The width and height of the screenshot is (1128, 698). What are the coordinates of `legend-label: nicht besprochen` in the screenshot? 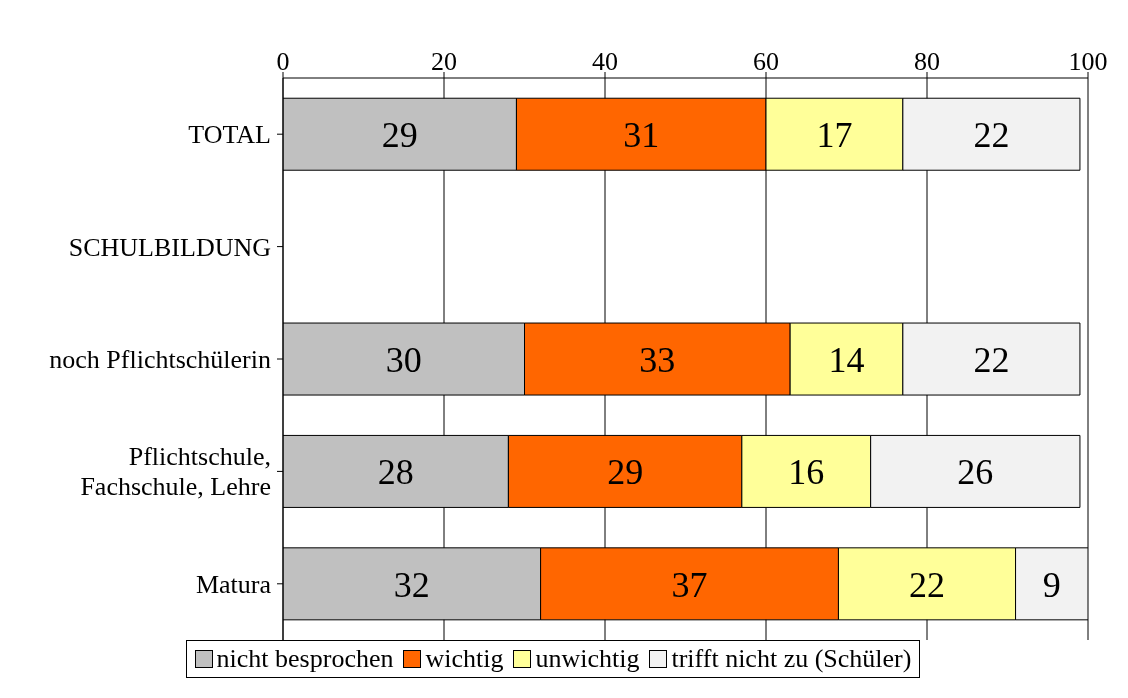 It's located at (304, 659).